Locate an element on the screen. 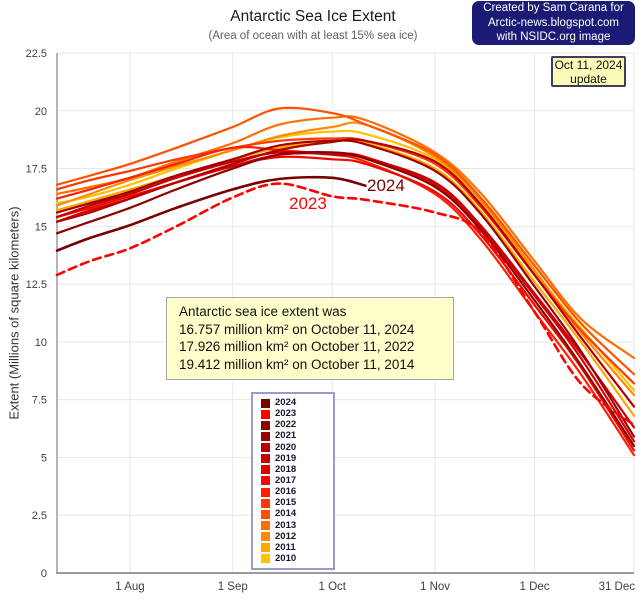 The height and width of the screenshot is (604, 640). legend-swatch-2012 is located at coordinates (265, 537).